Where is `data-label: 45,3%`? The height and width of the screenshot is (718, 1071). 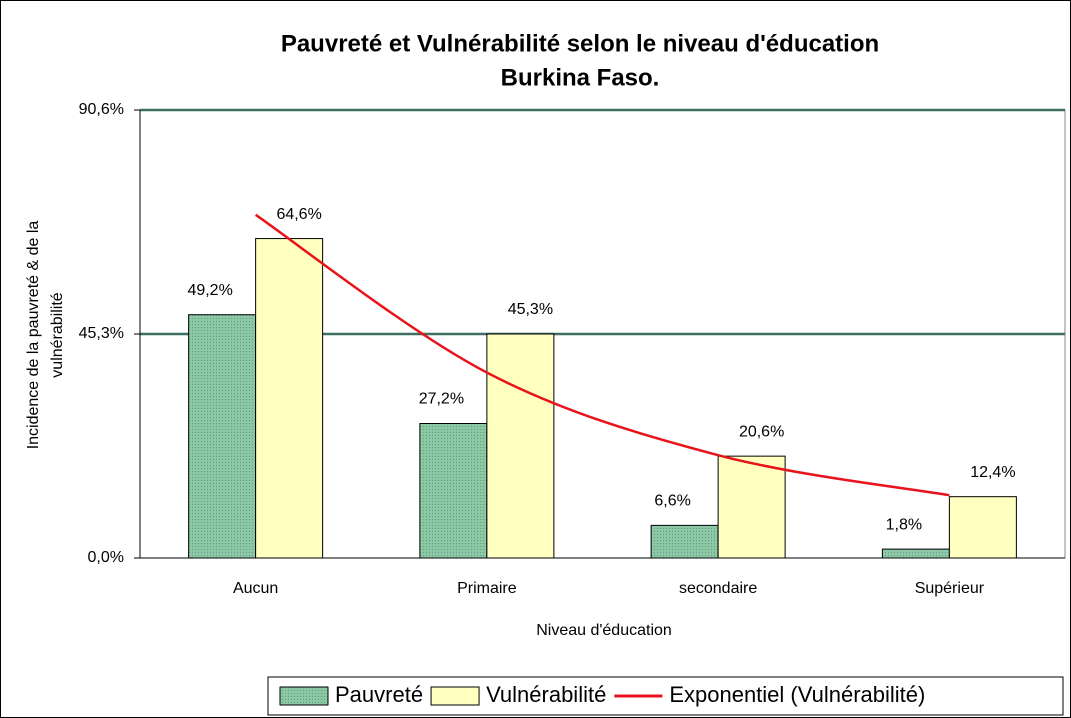
data-label: 45,3% is located at coordinates (530, 309).